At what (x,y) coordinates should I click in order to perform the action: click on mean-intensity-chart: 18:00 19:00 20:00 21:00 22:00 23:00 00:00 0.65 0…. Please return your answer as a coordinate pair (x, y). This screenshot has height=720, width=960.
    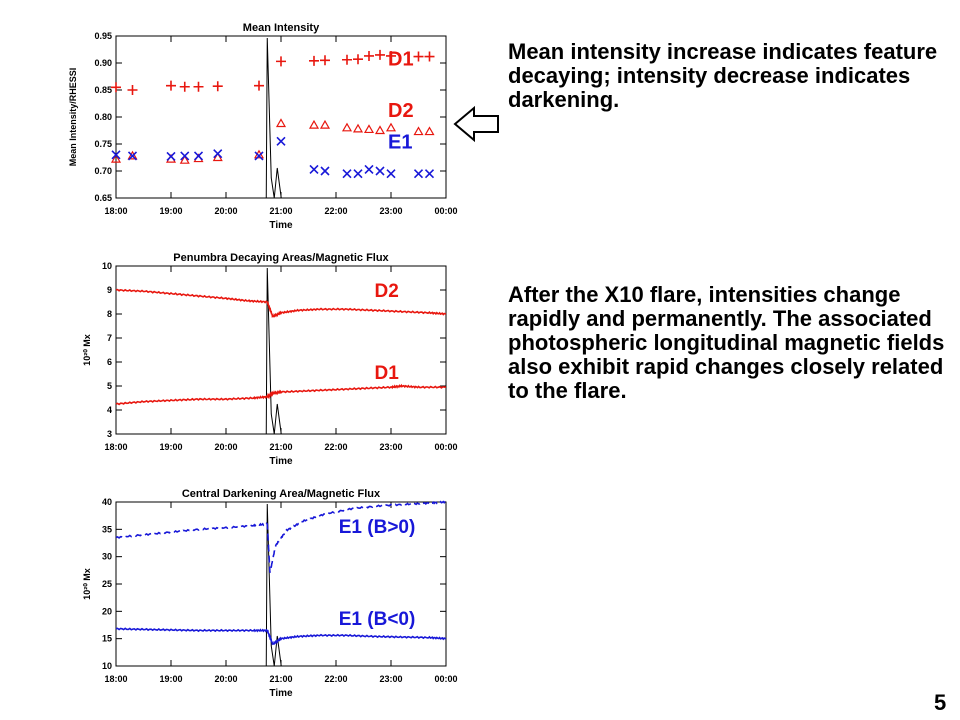
    Looking at the image, I should click on (263, 126).